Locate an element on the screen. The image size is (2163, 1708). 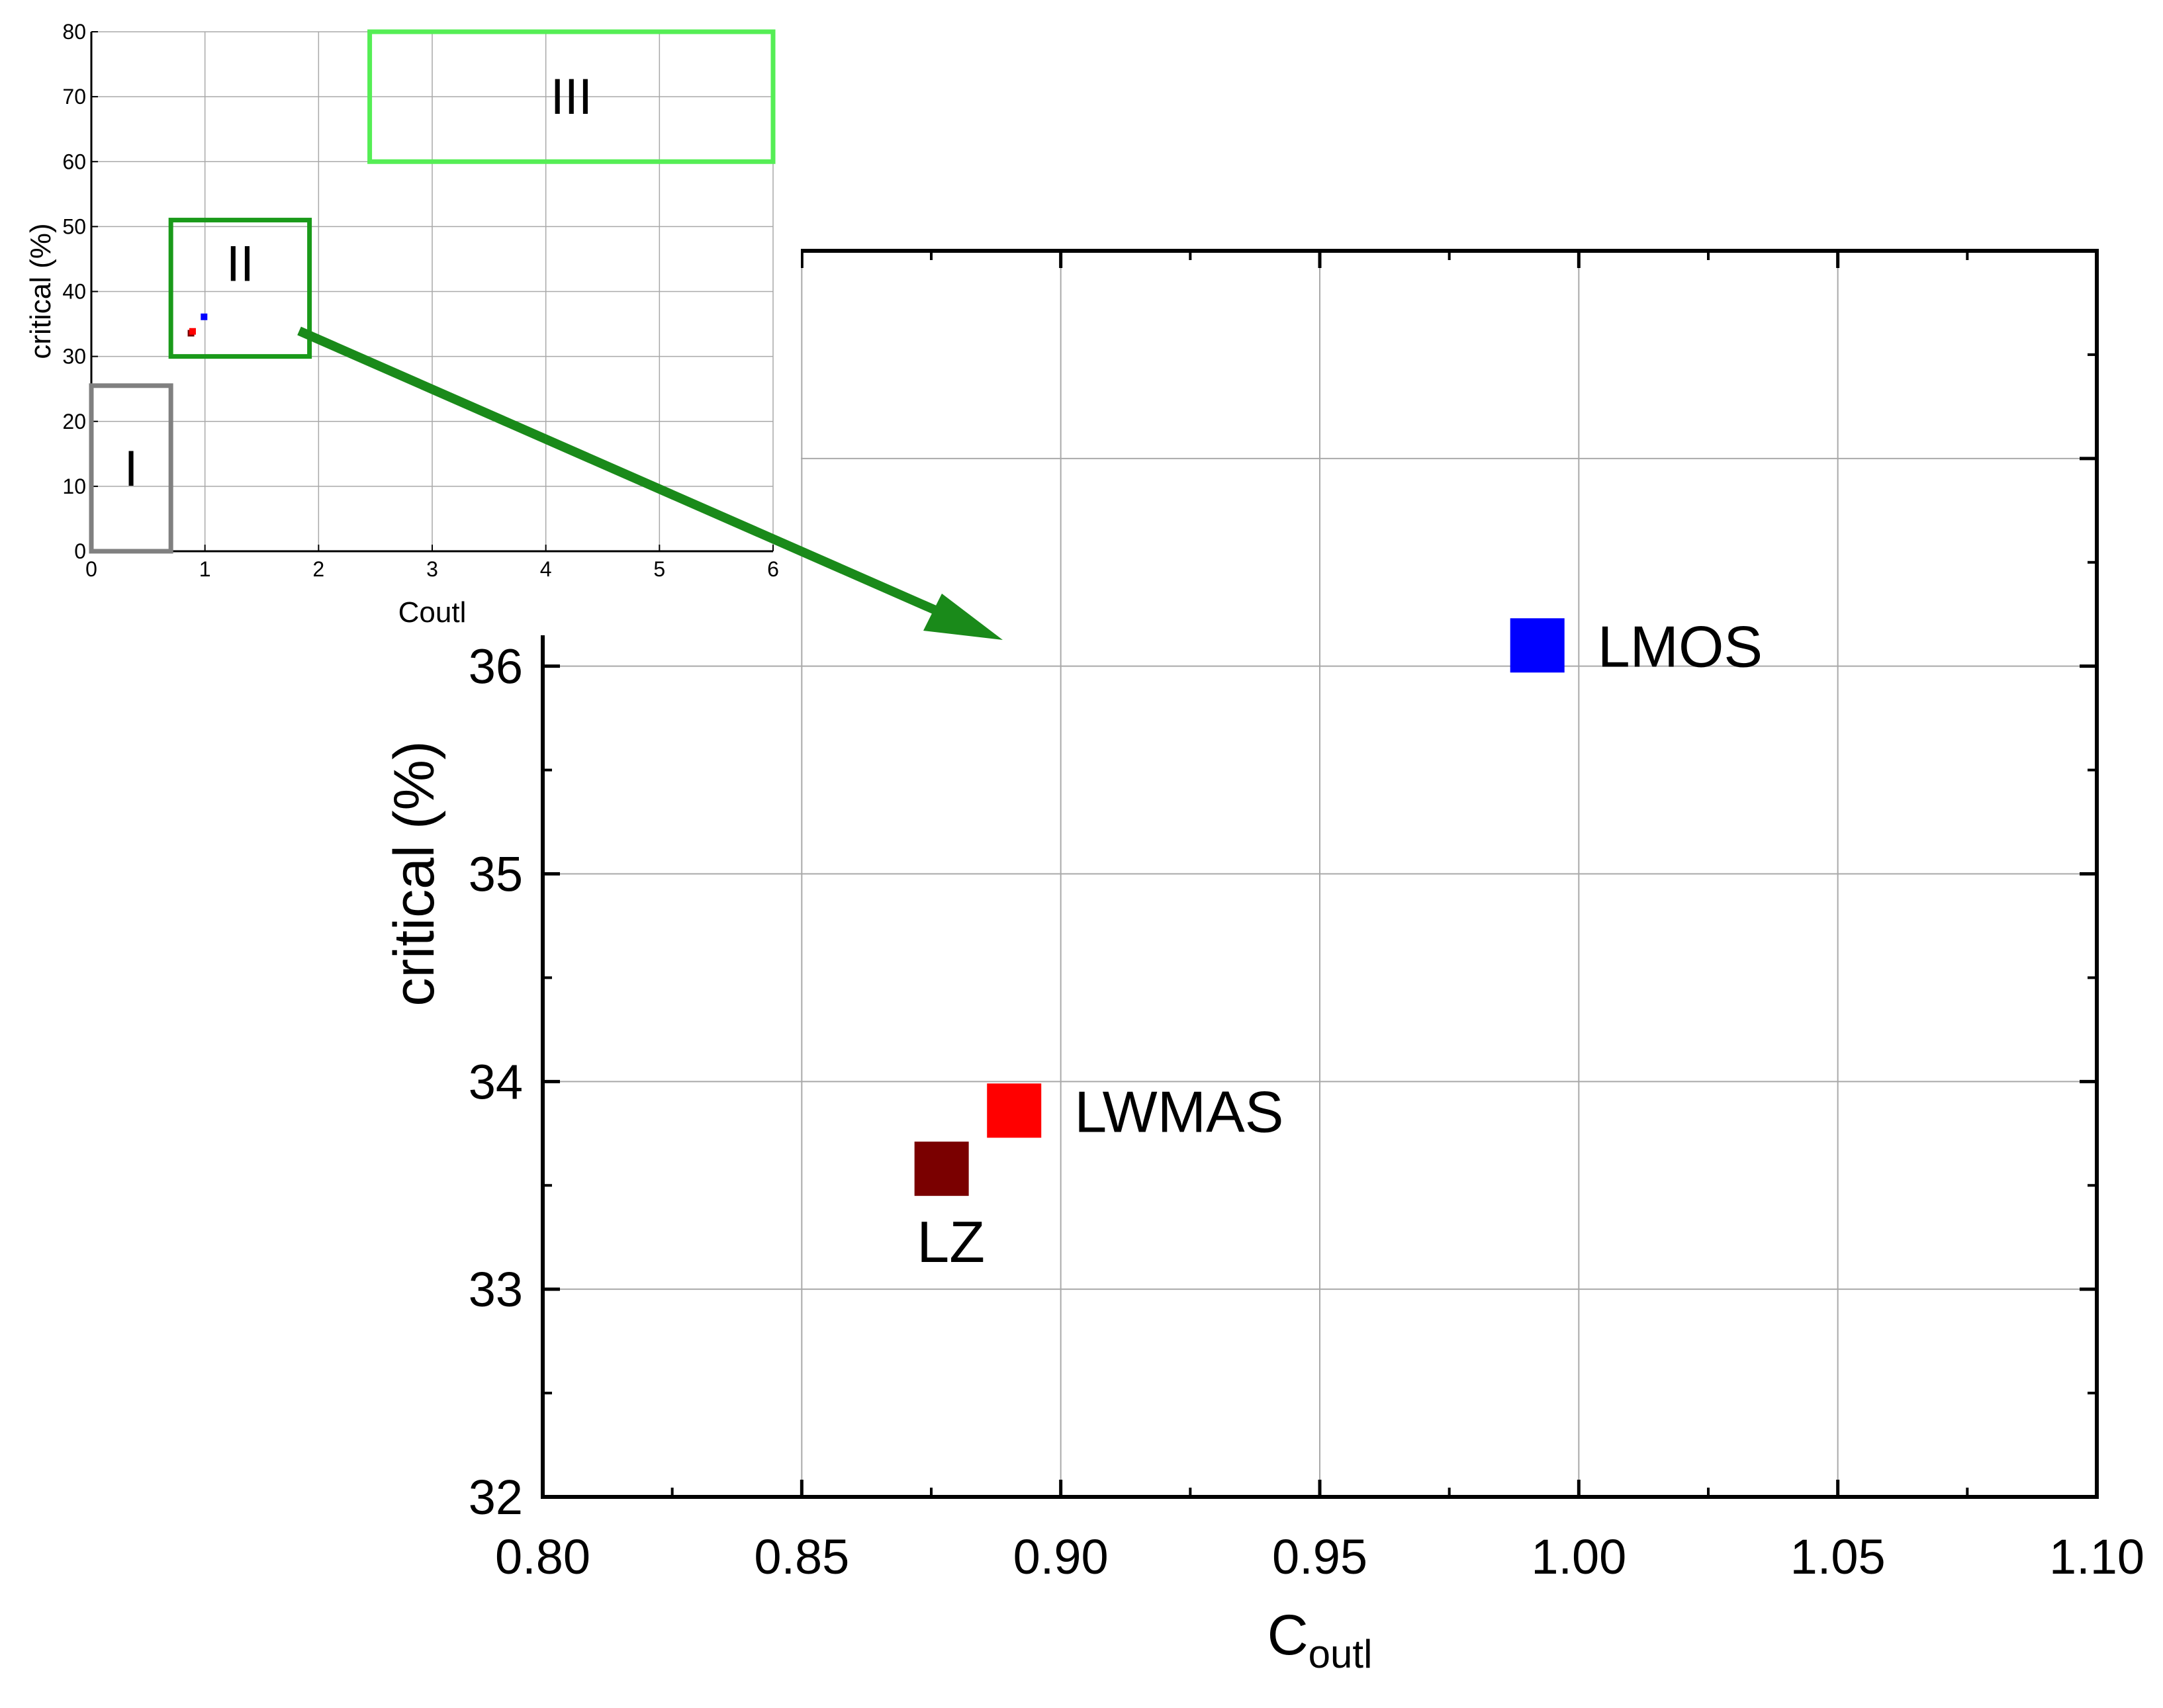
inset-x-tick-label: 4 is located at coordinates (546, 569).